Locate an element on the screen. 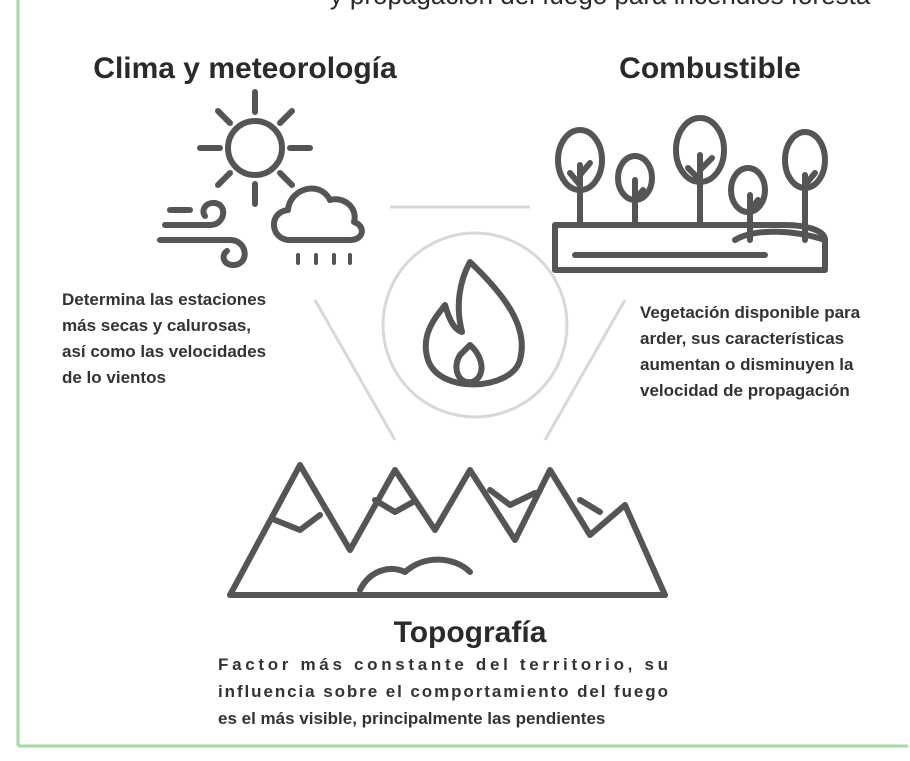 The width and height of the screenshot is (910, 761). section-title: Topografía is located at coordinates (470, 632).